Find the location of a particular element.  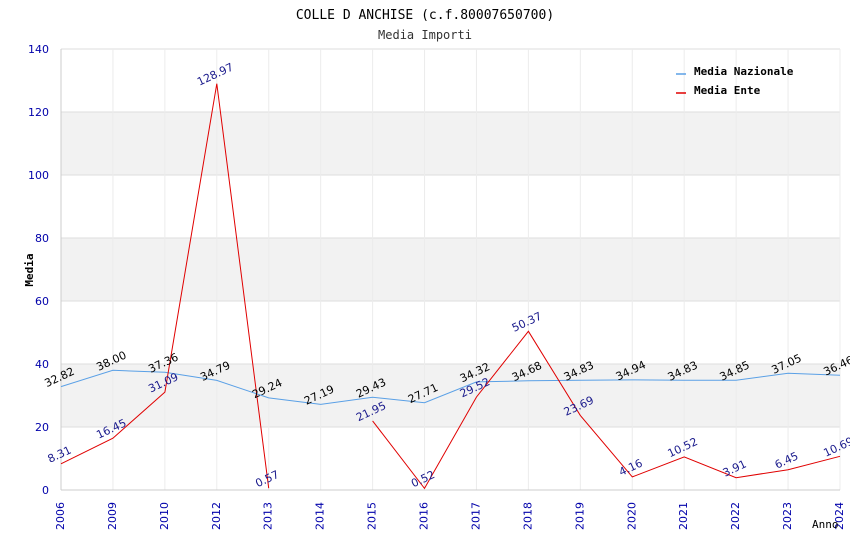

x-tick-label: 2023 is located at coordinates (787, 516).